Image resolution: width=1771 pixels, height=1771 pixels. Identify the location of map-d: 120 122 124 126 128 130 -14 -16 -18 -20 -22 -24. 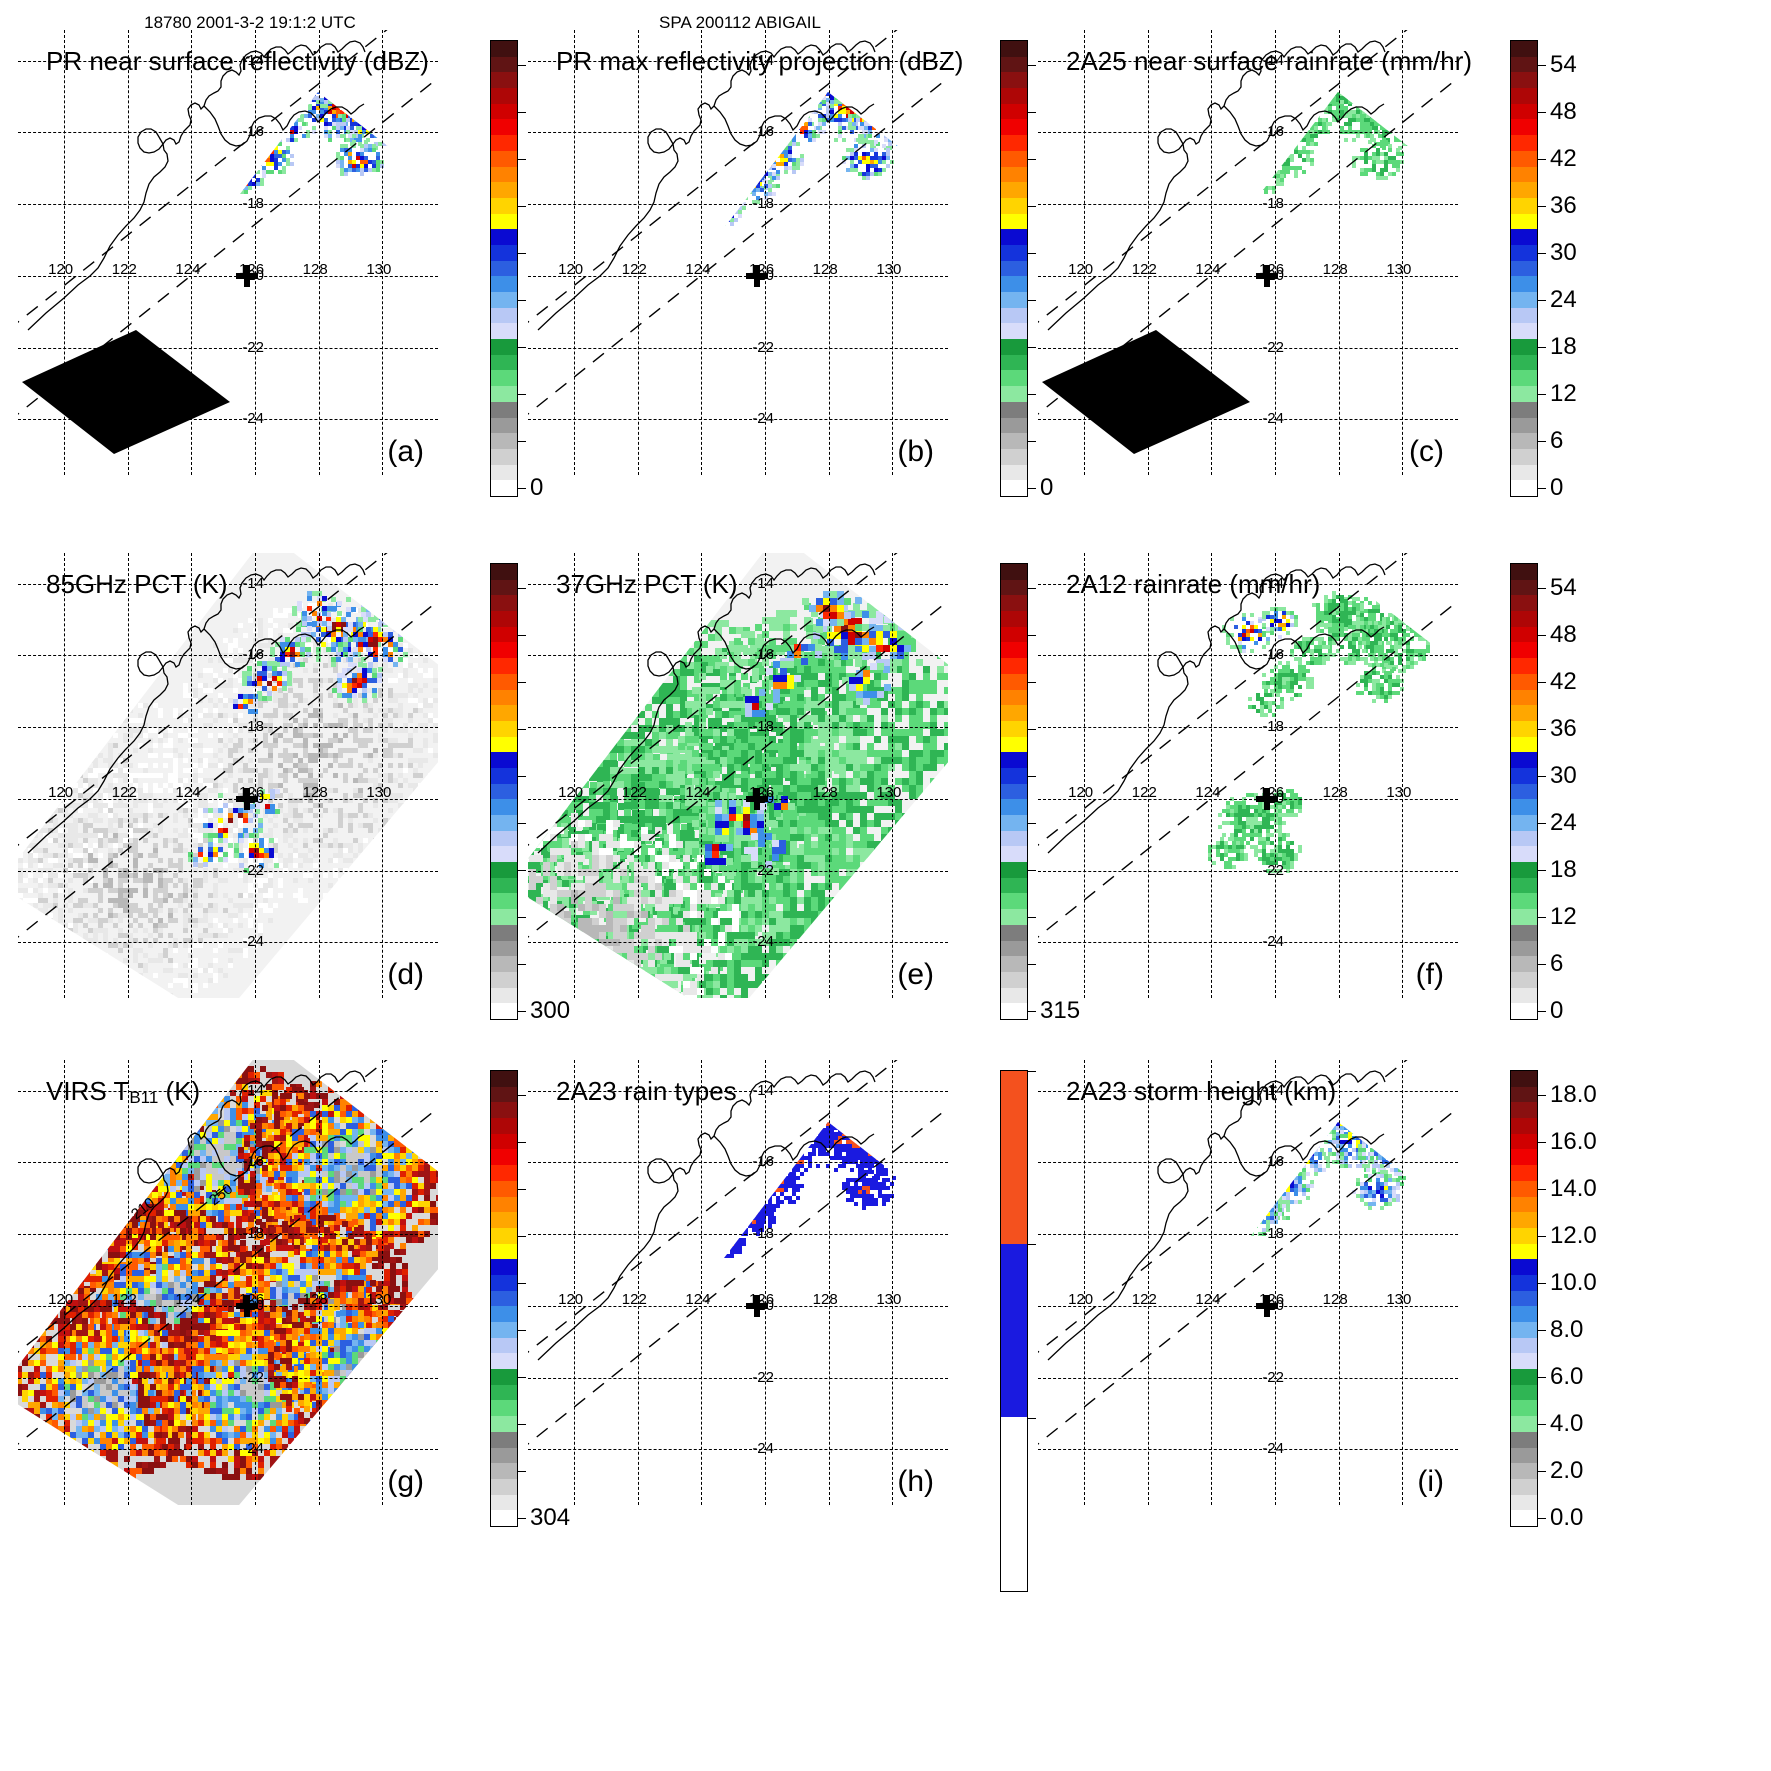
(228, 775).